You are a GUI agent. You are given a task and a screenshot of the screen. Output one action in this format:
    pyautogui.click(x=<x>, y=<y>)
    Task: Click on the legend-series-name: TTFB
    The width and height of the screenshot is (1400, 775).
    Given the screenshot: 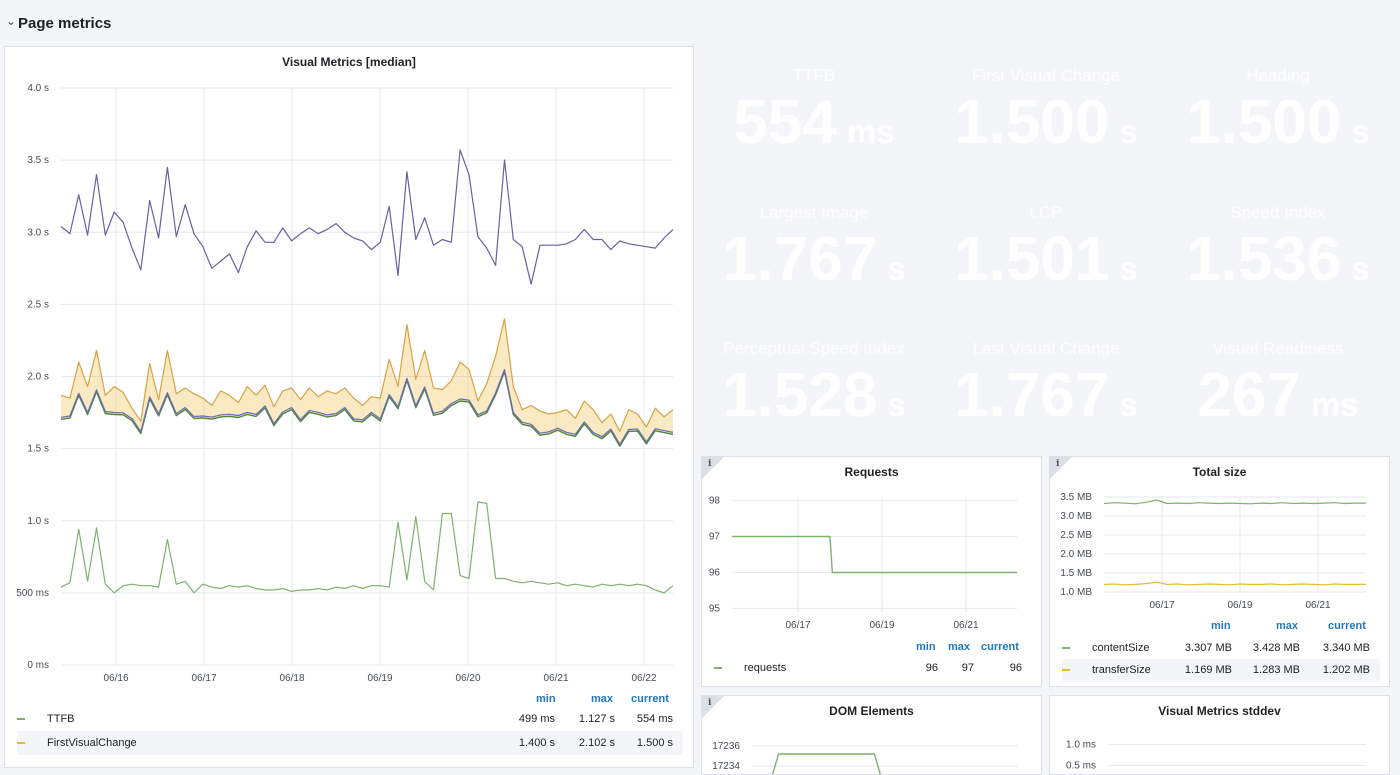 What is the action you would take?
    pyautogui.click(x=61, y=719)
    